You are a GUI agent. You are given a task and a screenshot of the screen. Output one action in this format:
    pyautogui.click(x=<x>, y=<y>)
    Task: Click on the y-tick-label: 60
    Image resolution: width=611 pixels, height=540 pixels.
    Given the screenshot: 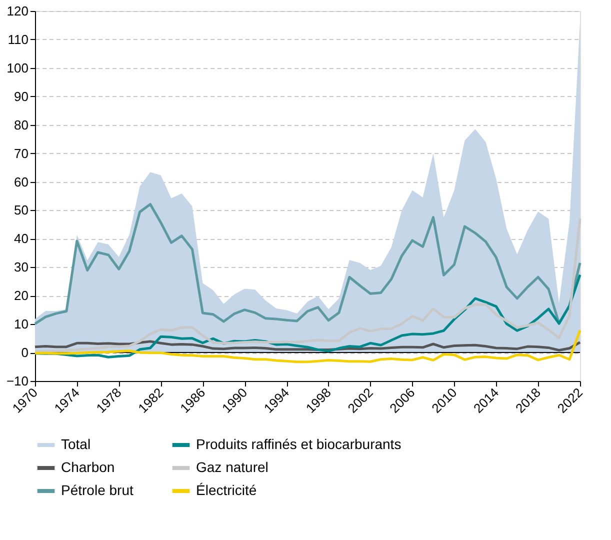 What is the action you would take?
    pyautogui.click(x=21, y=182)
    